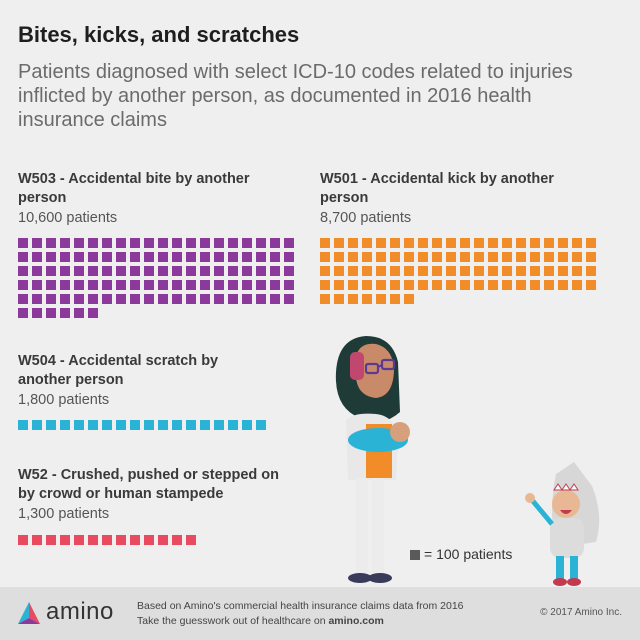 The image size is (640, 640). I want to click on baby-head, so click(400, 432).